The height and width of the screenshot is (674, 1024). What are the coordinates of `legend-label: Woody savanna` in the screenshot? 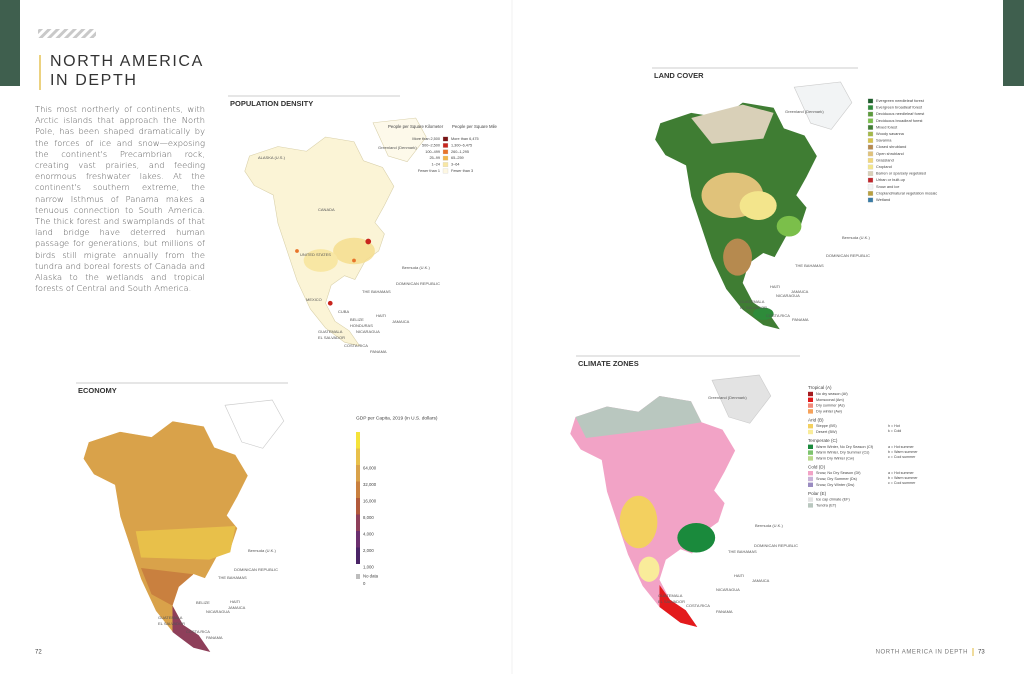 It's located at (890, 133).